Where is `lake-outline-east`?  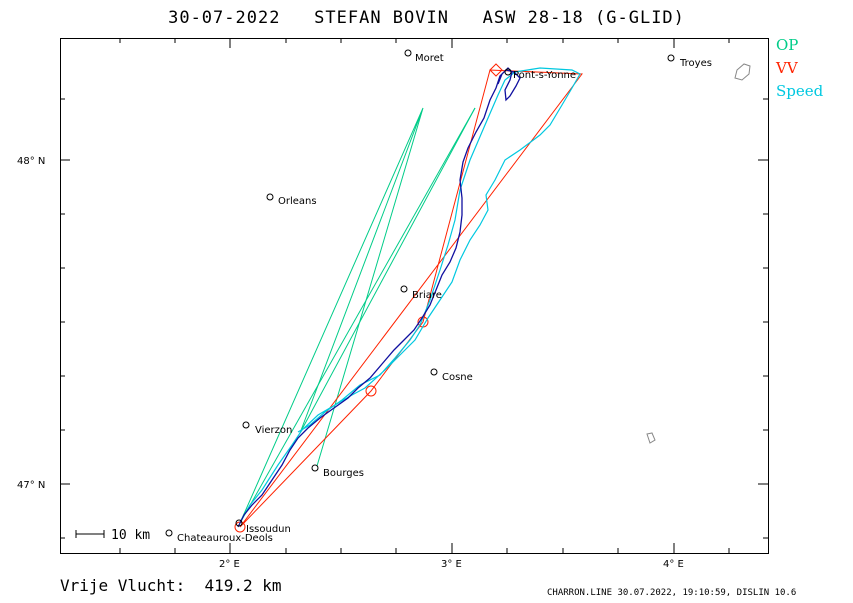 lake-outline-east is located at coordinates (742, 72).